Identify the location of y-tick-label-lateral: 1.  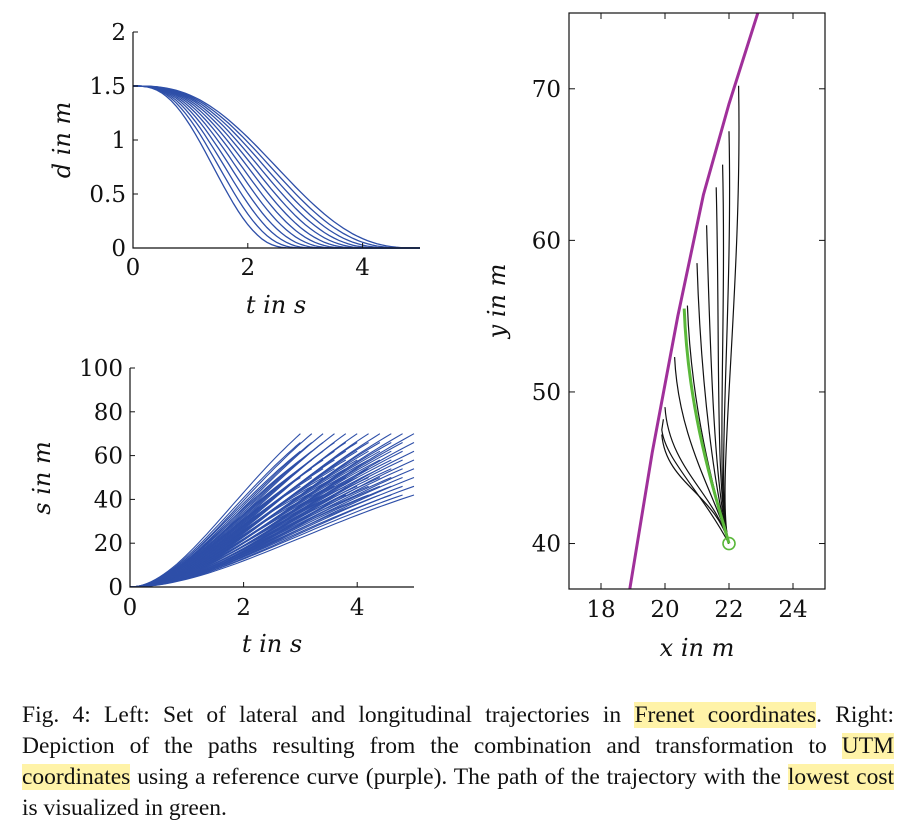
(118, 141).